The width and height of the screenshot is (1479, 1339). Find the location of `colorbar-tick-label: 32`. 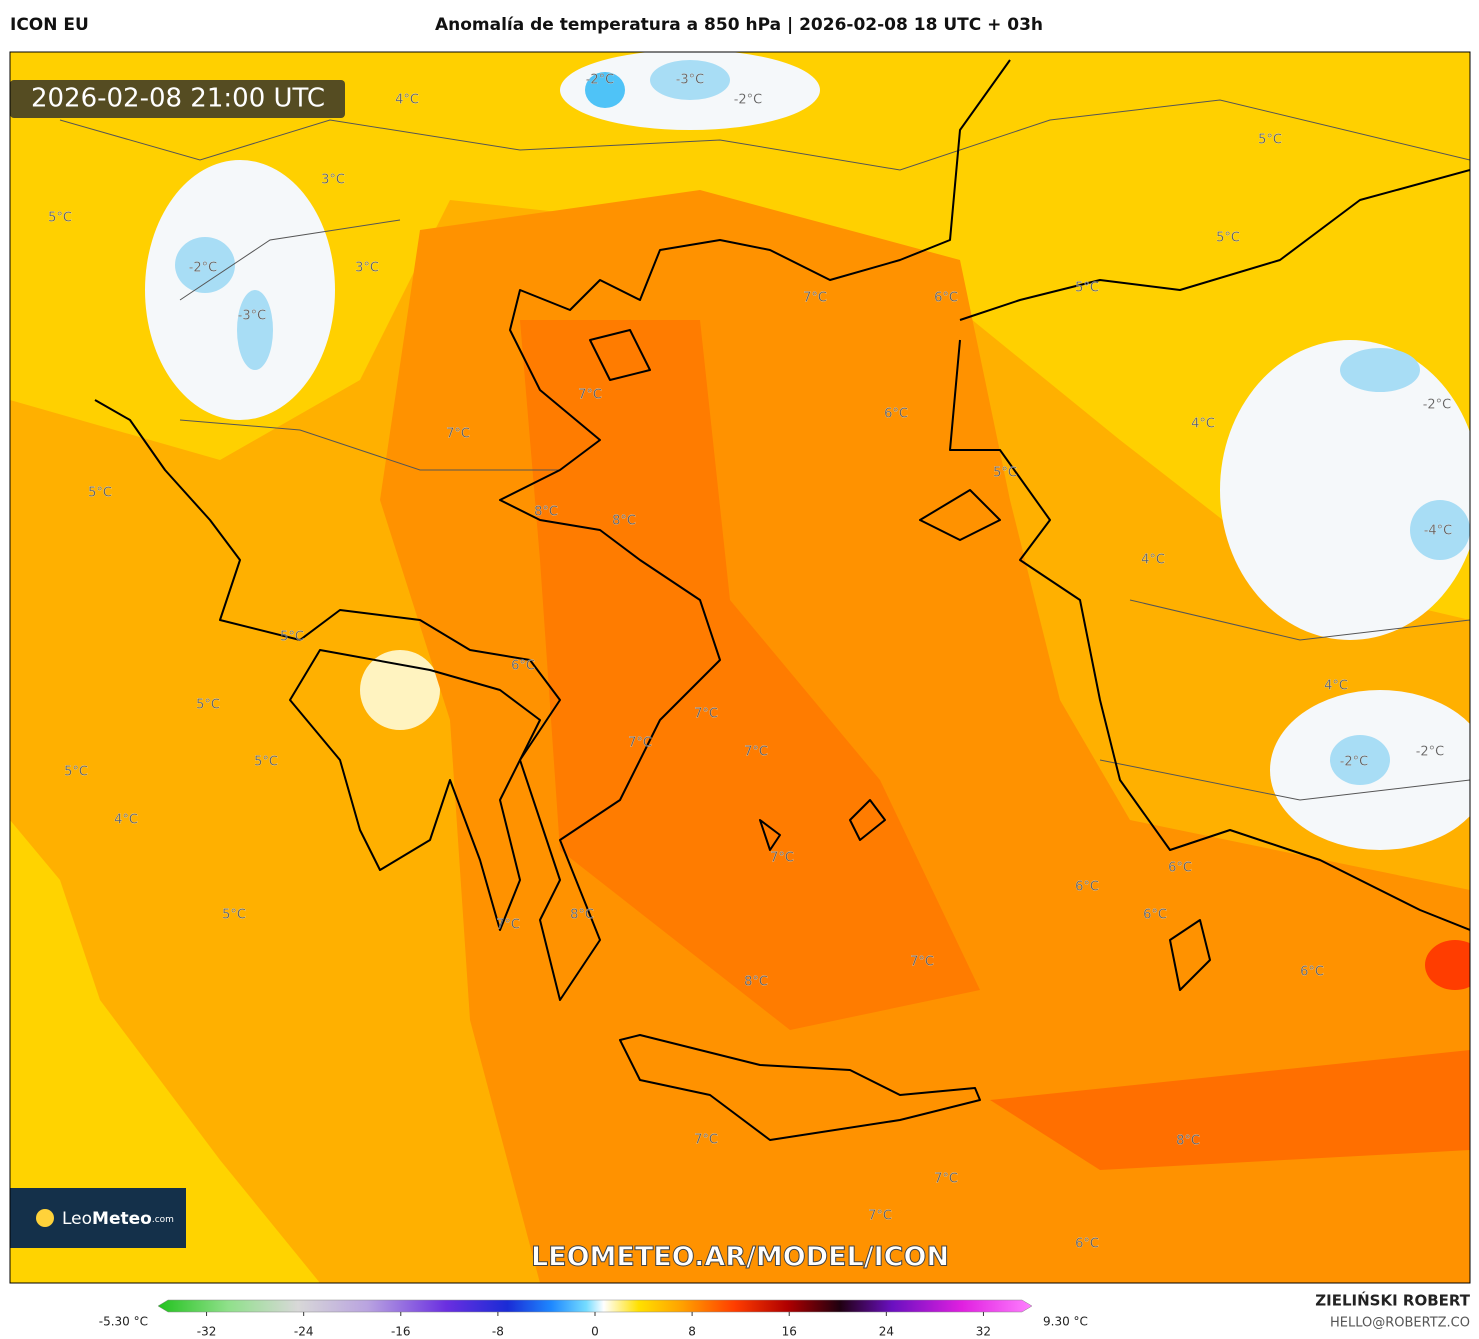

colorbar-tick-label: 32 is located at coordinates (983, 1332).